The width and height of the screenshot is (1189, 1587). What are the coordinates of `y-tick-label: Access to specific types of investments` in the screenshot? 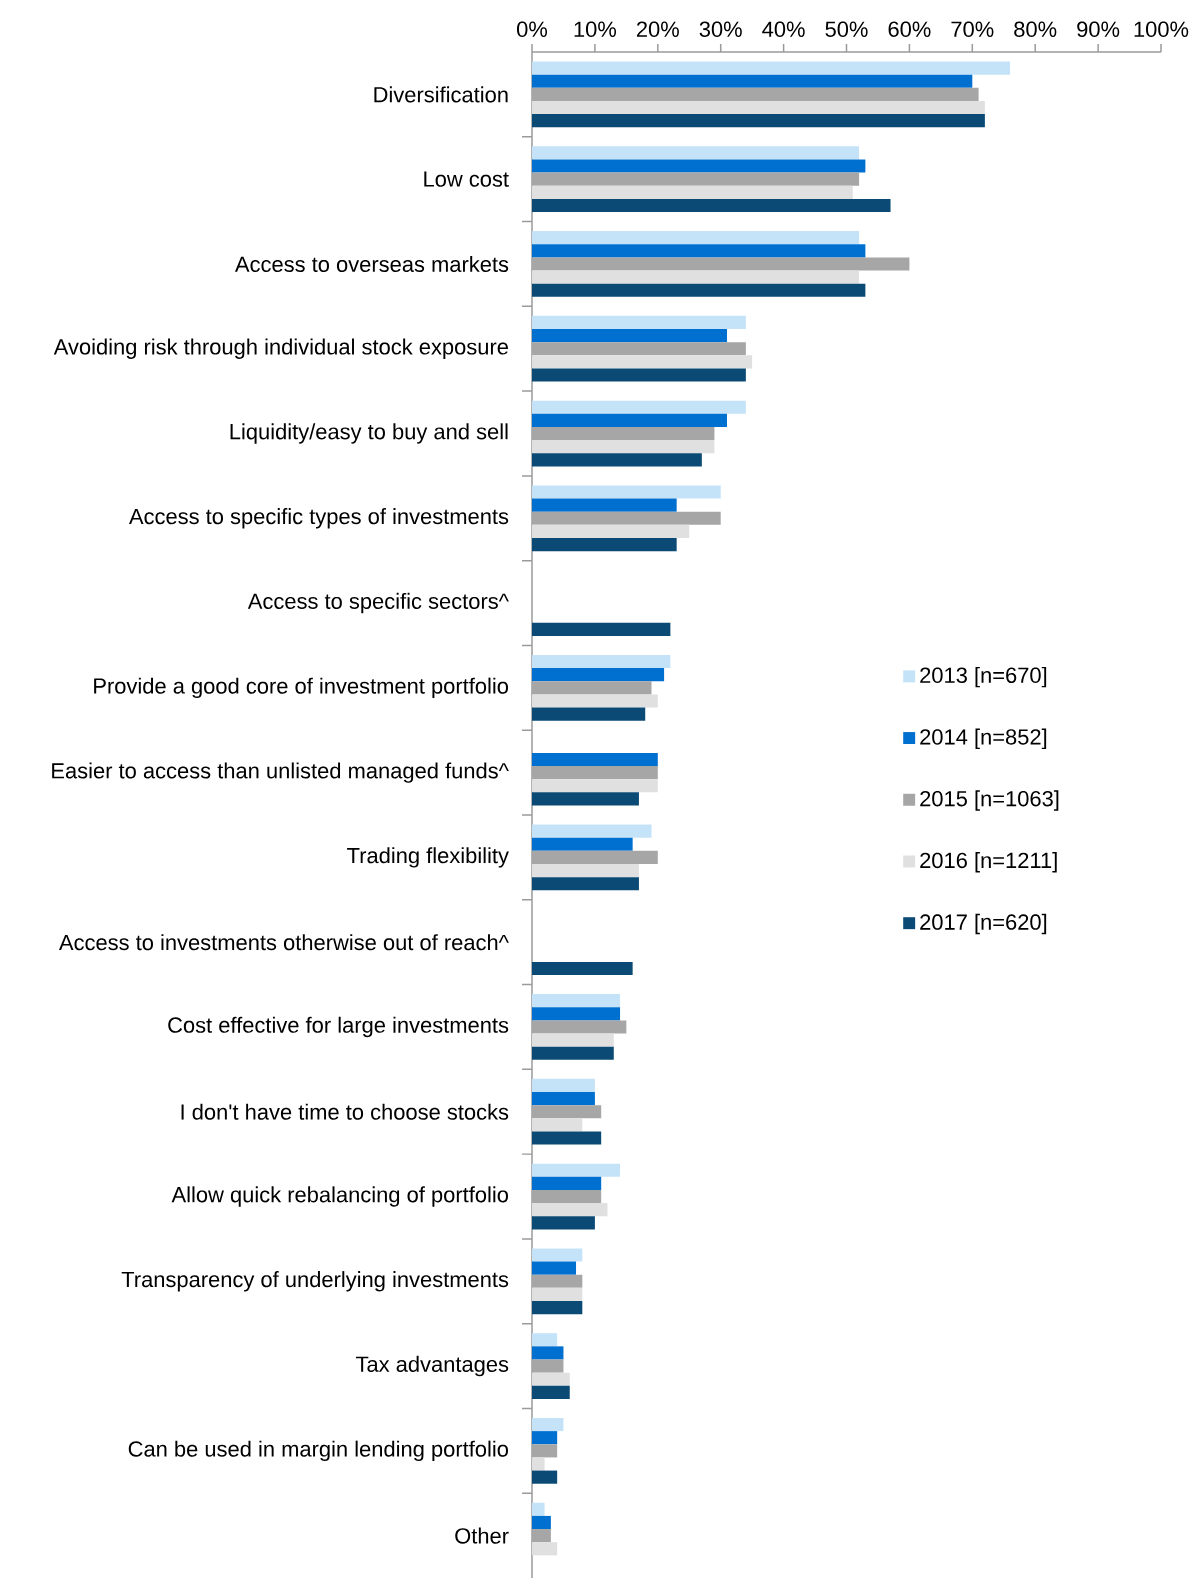 It's located at (318, 518).